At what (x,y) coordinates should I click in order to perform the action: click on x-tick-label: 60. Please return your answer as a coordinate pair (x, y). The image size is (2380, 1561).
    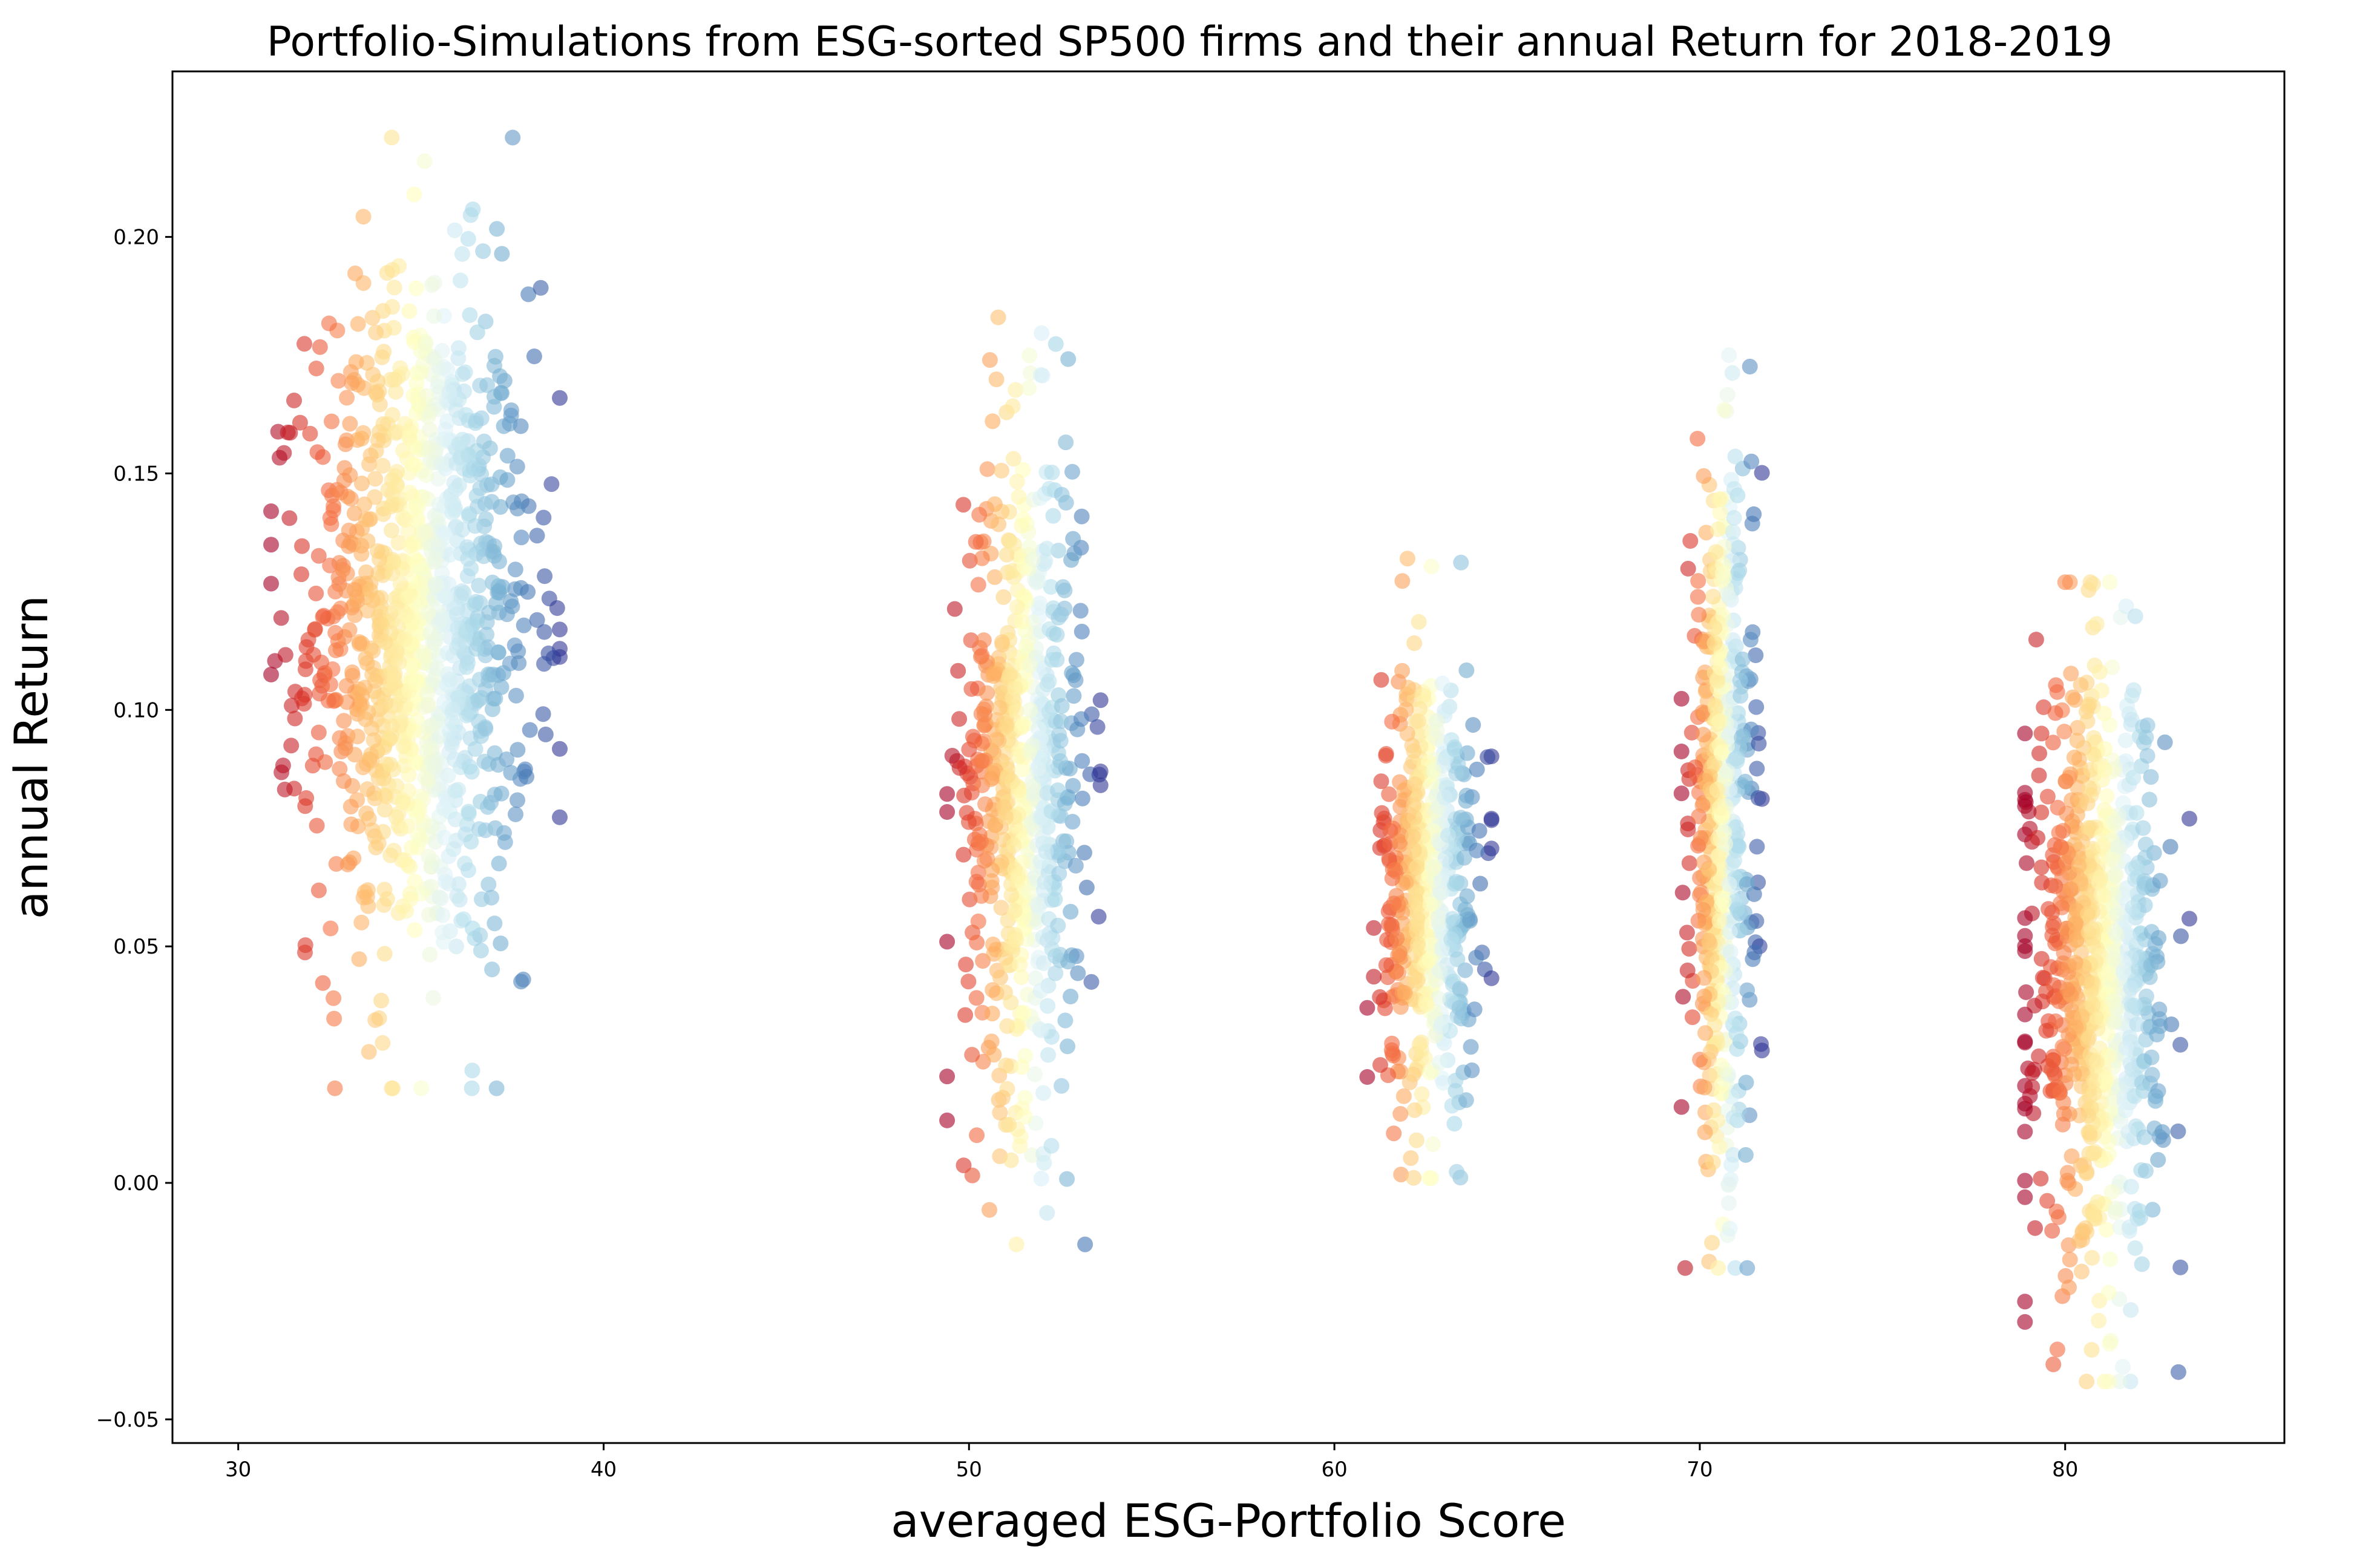
    Looking at the image, I should click on (1334, 1470).